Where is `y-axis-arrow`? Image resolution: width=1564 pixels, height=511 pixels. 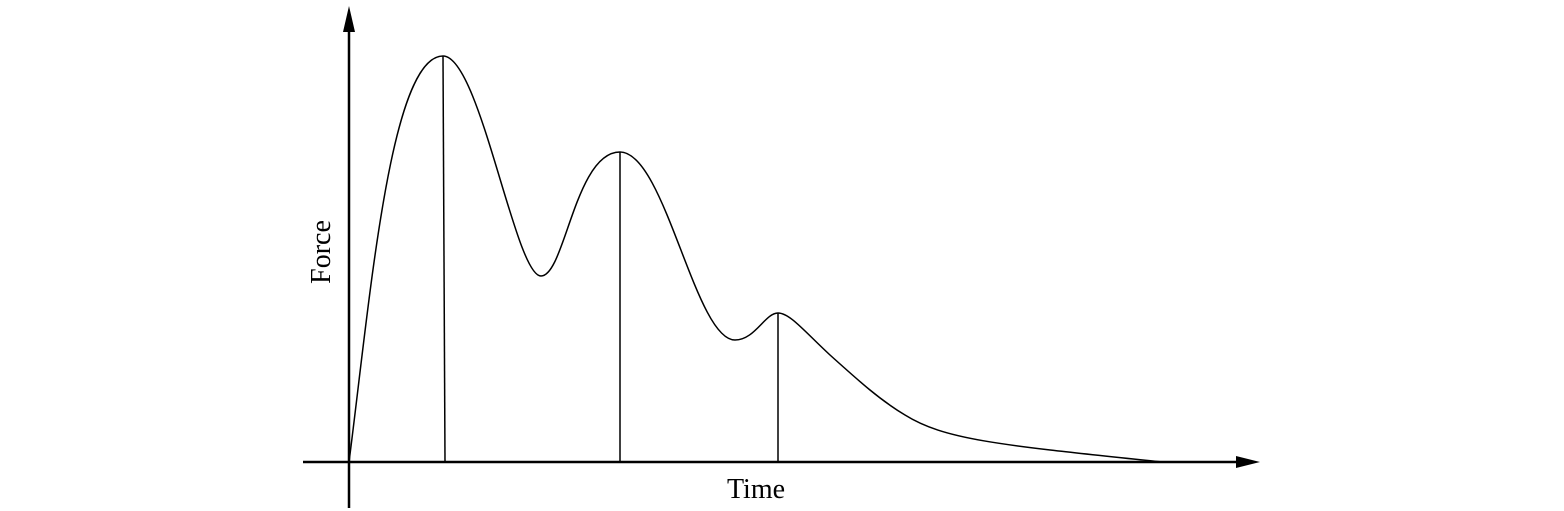
y-axis-arrow is located at coordinates (349, 19).